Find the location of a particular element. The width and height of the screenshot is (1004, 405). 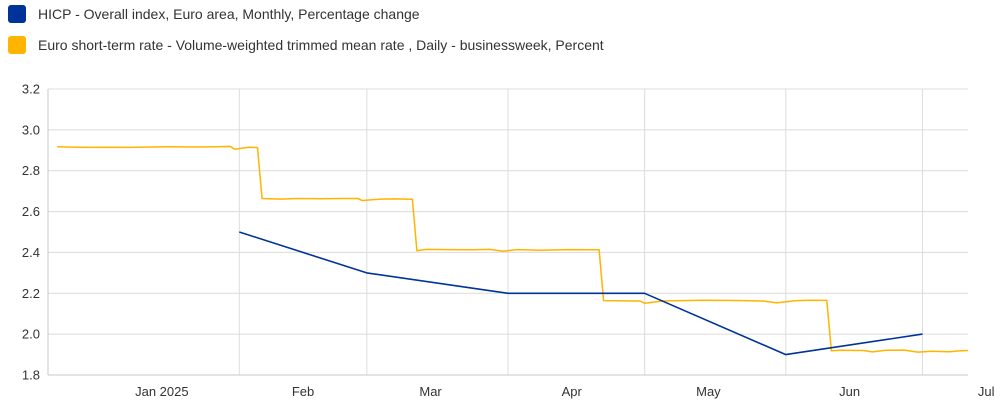

y-tick-label: 2.0 is located at coordinates (31, 334).